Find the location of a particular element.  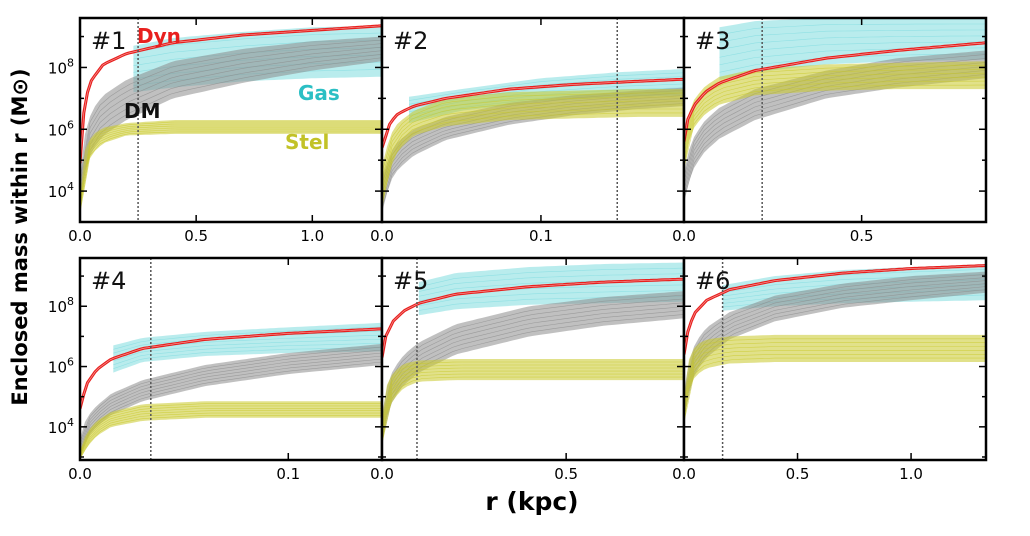

panel-1: 0.0 0.5 1.0 104 106 108 #1 is located at coordinates (216, 130).